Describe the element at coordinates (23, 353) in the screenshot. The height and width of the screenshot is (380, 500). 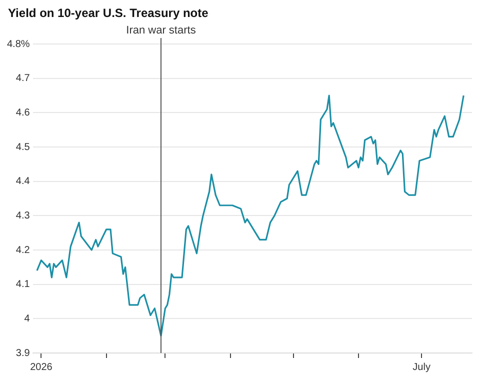
I see `y-tick-label: 3.9` at that location.